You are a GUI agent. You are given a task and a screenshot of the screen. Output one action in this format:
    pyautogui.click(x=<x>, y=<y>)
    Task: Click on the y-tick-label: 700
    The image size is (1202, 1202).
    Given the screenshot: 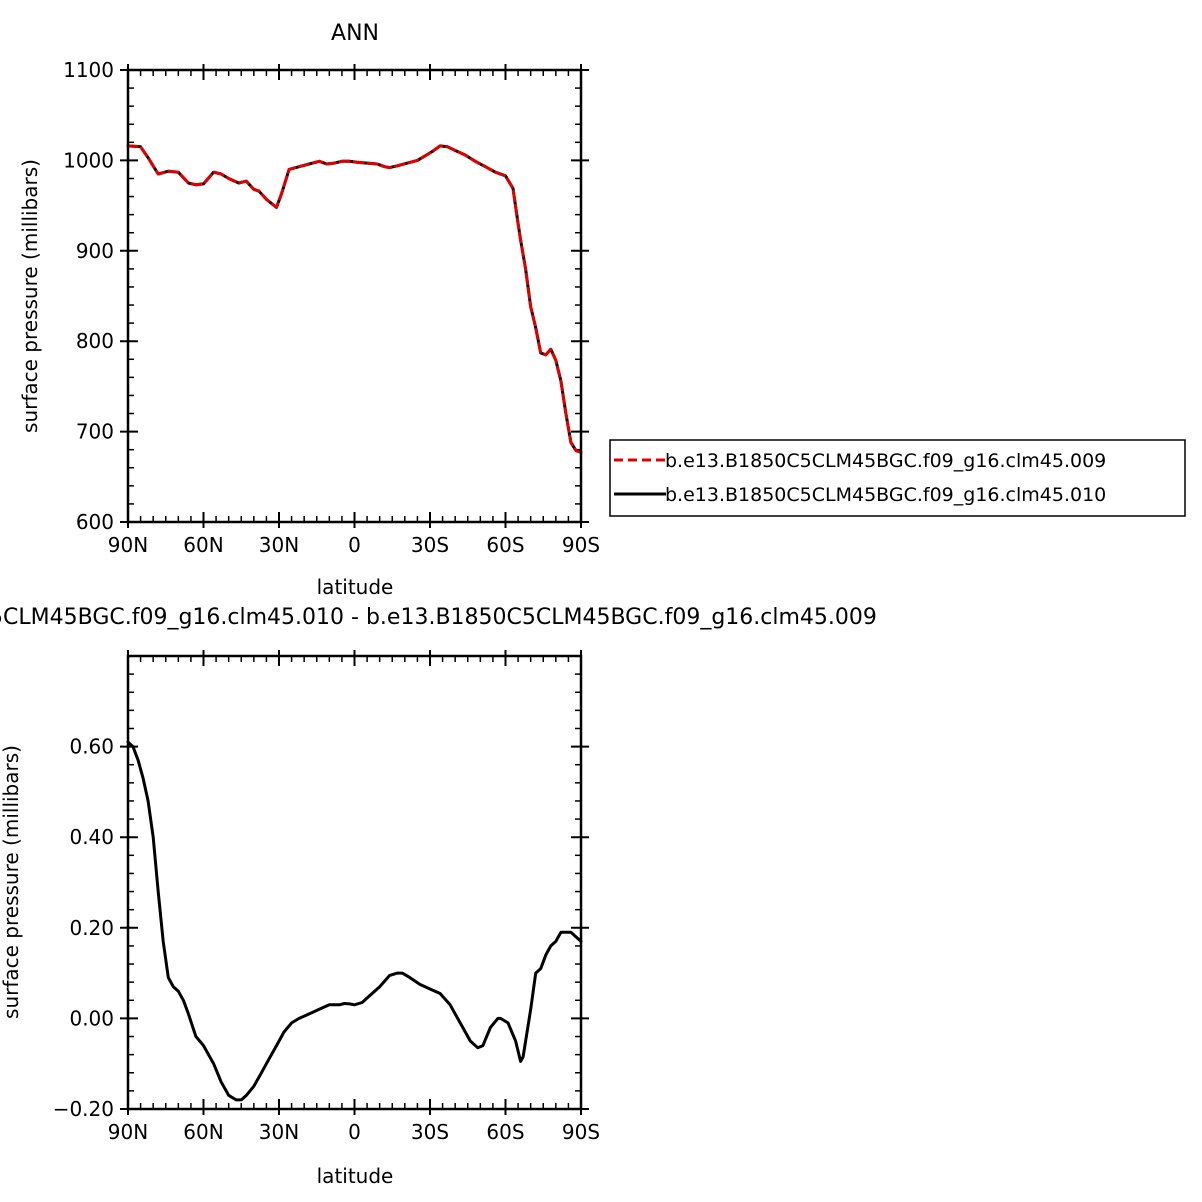 What is the action you would take?
    pyautogui.click(x=95, y=432)
    